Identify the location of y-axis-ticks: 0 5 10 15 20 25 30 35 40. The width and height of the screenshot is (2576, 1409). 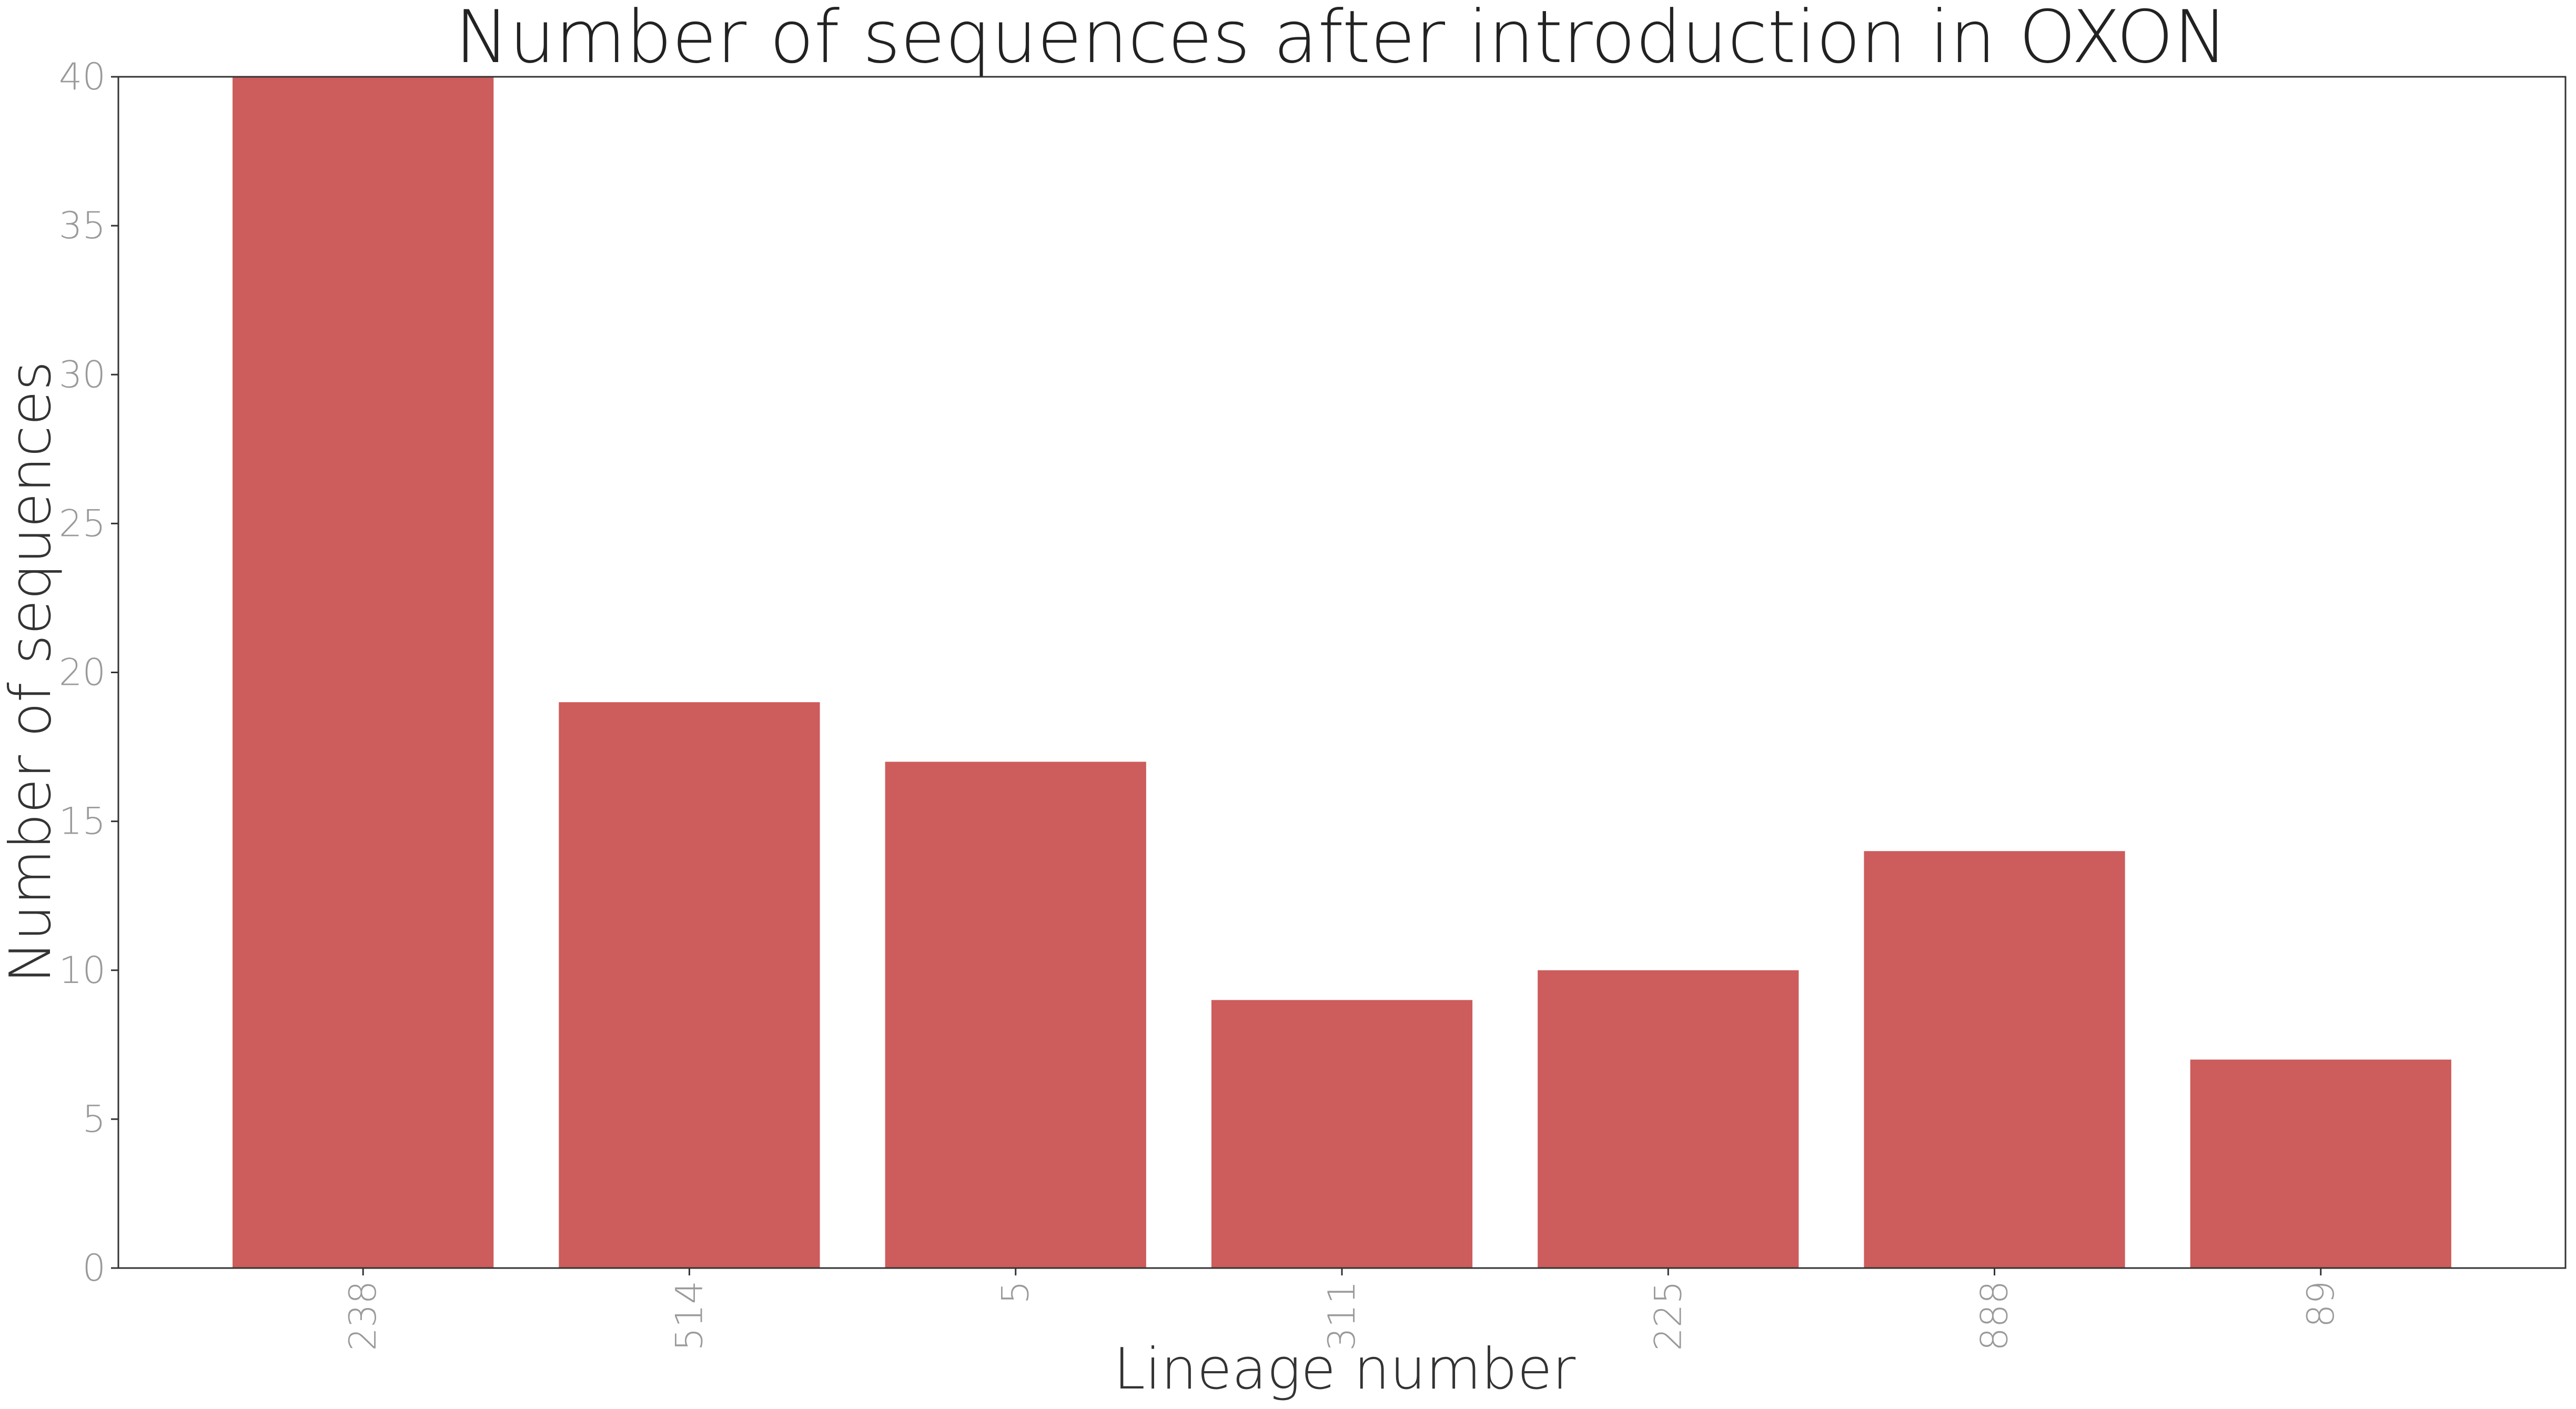
(88, 673).